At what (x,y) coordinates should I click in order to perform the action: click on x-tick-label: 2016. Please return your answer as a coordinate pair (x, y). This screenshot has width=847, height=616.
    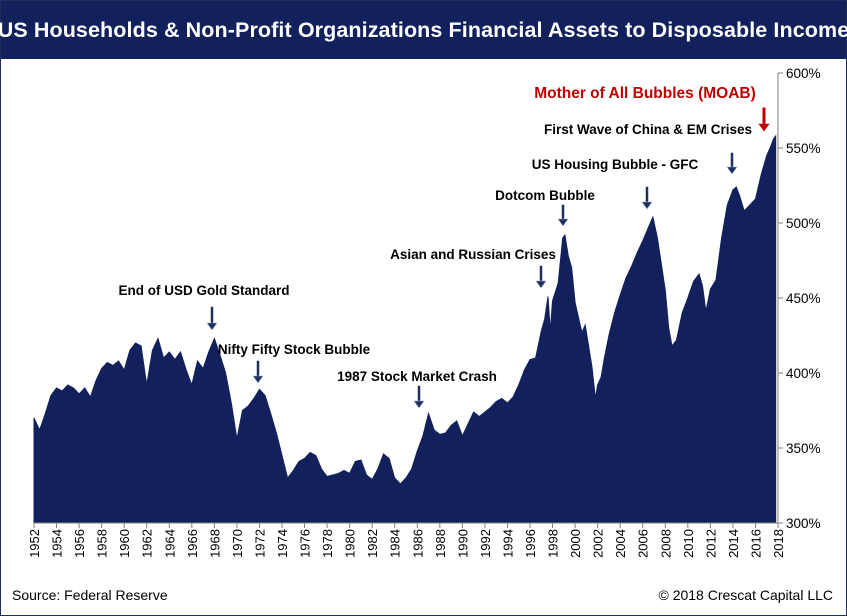
    Looking at the image, I should click on (755, 543).